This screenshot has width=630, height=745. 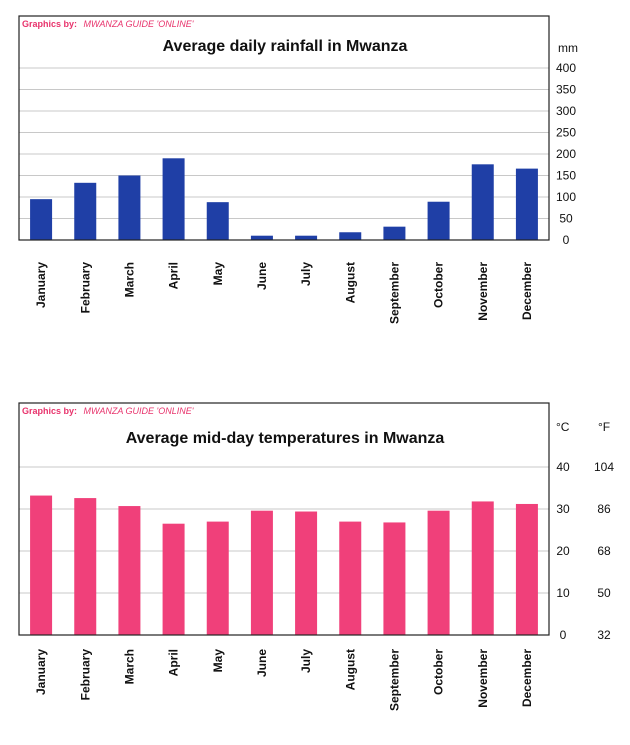 I want to click on y-tick-label-fahrenheit: 32, so click(x=604, y=635).